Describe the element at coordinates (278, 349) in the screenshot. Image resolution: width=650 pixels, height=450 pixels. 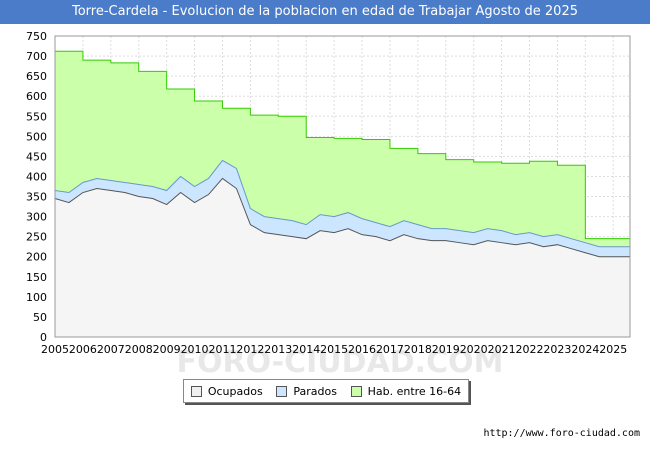
I see `x-tick-label: 2013` at that location.